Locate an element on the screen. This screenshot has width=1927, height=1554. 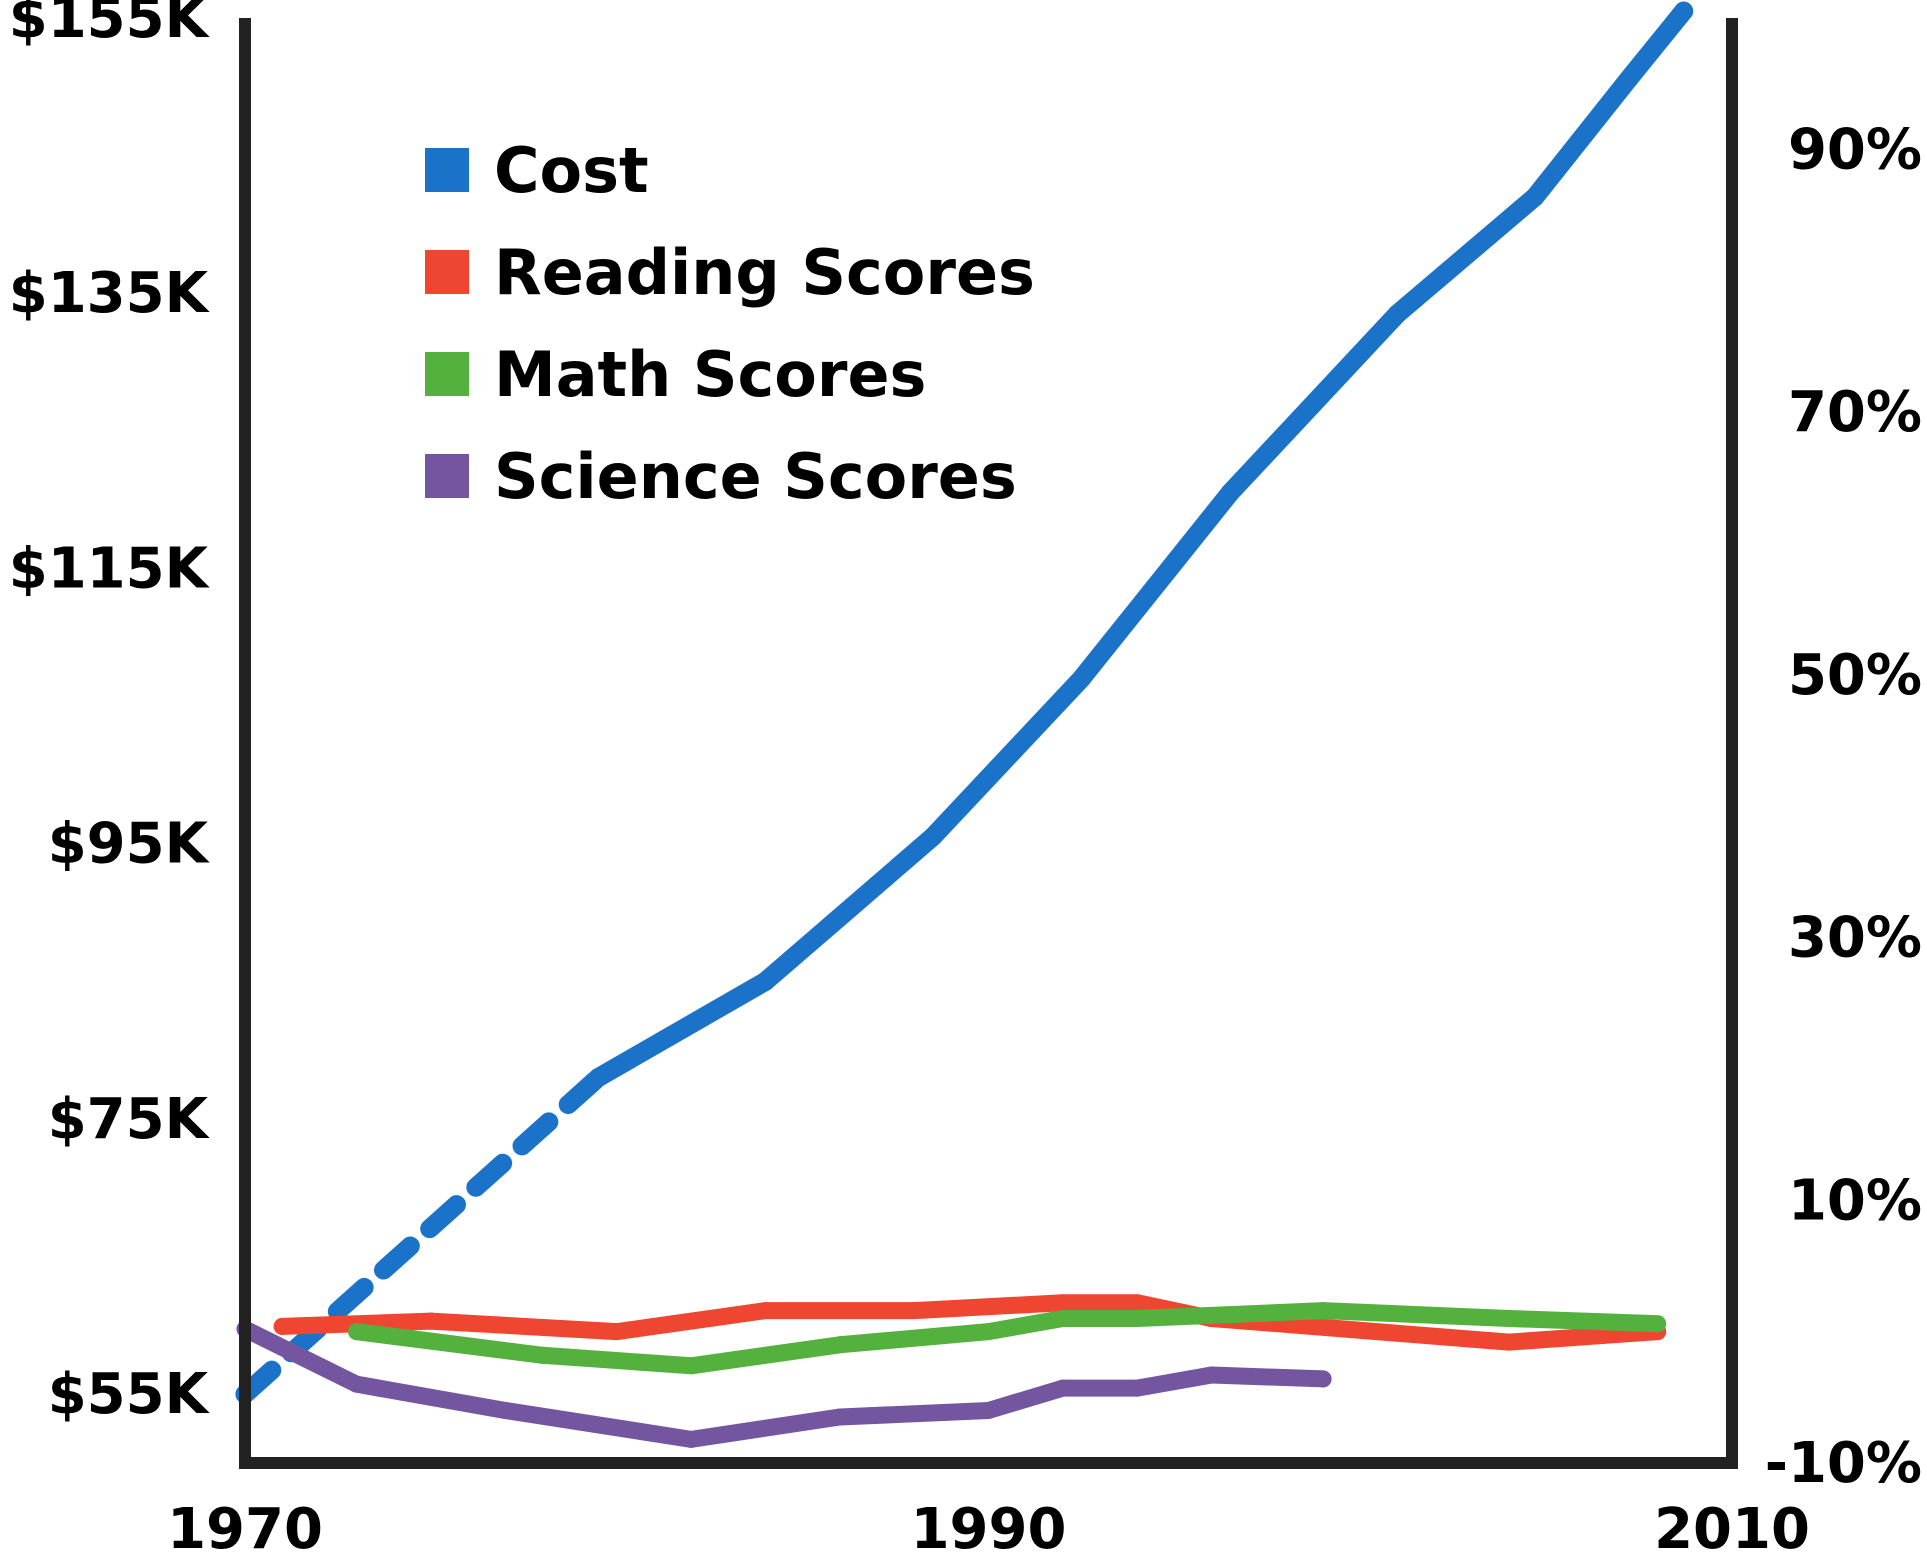
y-left-tick-label: $95K is located at coordinates (129, 844).